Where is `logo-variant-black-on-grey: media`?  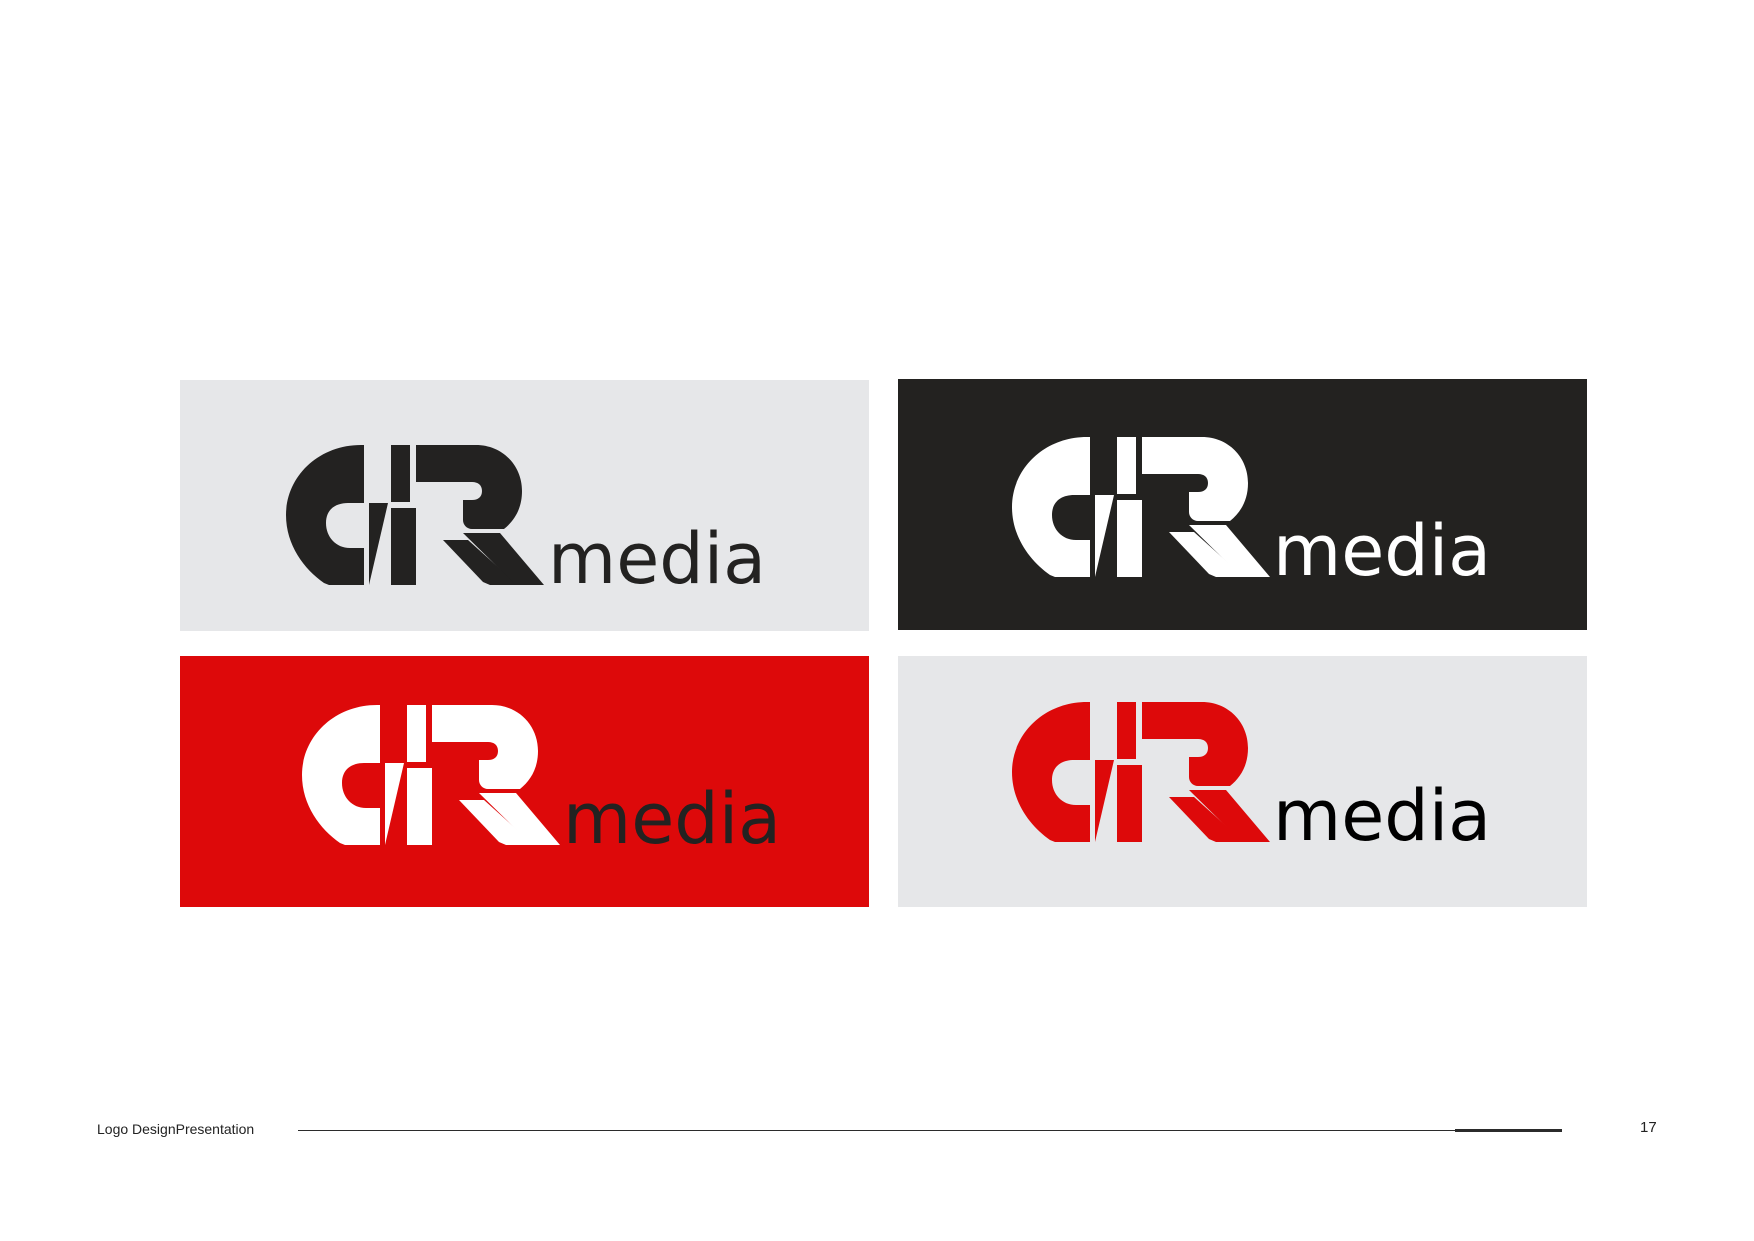
logo-variant-black-on-grey: media is located at coordinates (524, 505).